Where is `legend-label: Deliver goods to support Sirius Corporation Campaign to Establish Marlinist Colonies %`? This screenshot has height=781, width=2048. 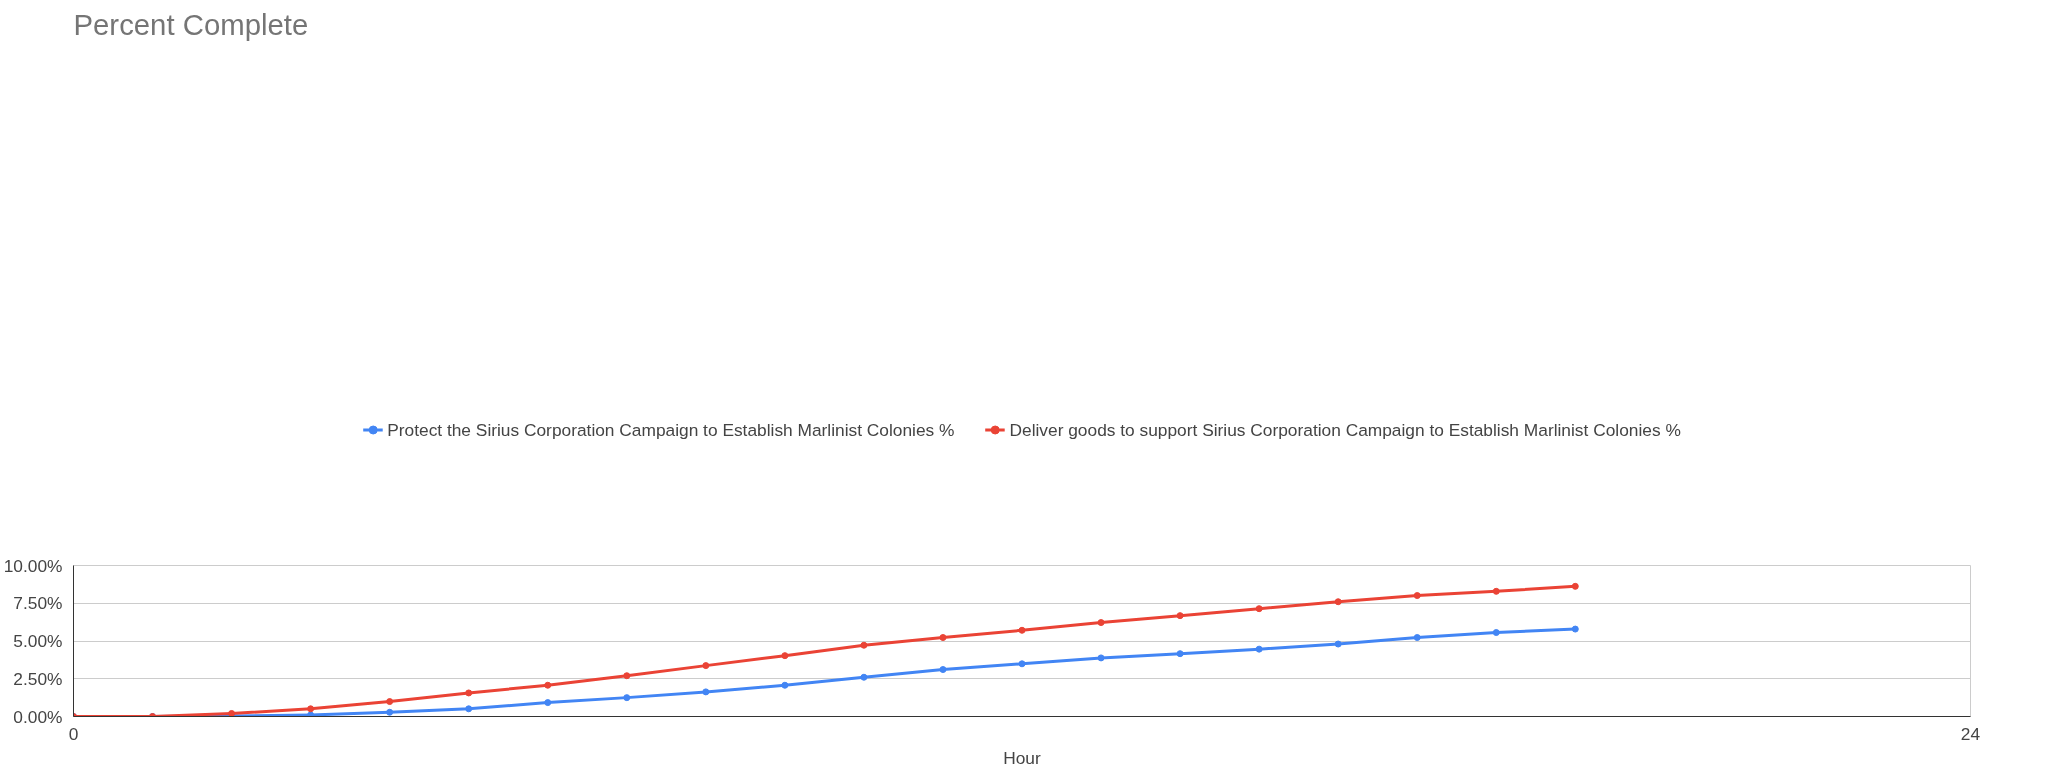
legend-label: Deliver goods to support Sirius Corporation Campaign to Establish Marlinist Colonies % is located at coordinates (1345, 430).